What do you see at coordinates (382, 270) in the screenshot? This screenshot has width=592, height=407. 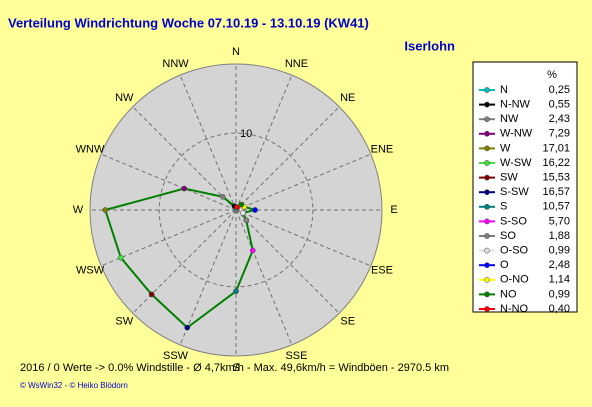 I see `direction-label: ESE` at bounding box center [382, 270].